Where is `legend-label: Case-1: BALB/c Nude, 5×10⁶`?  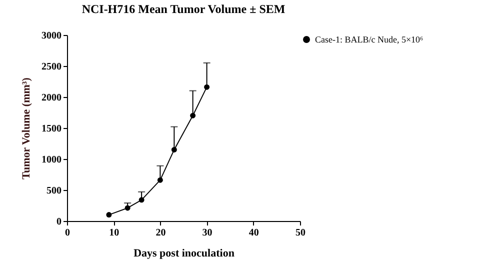 legend-label: Case-1: BALB/c Nude, 5×10⁶ is located at coordinates (369, 39).